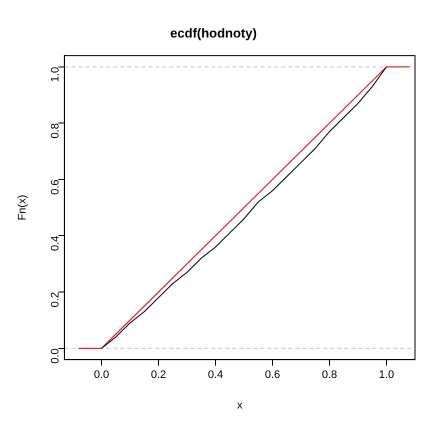  I want to click on chart-title: ecdf(hodnoty), so click(213, 32).